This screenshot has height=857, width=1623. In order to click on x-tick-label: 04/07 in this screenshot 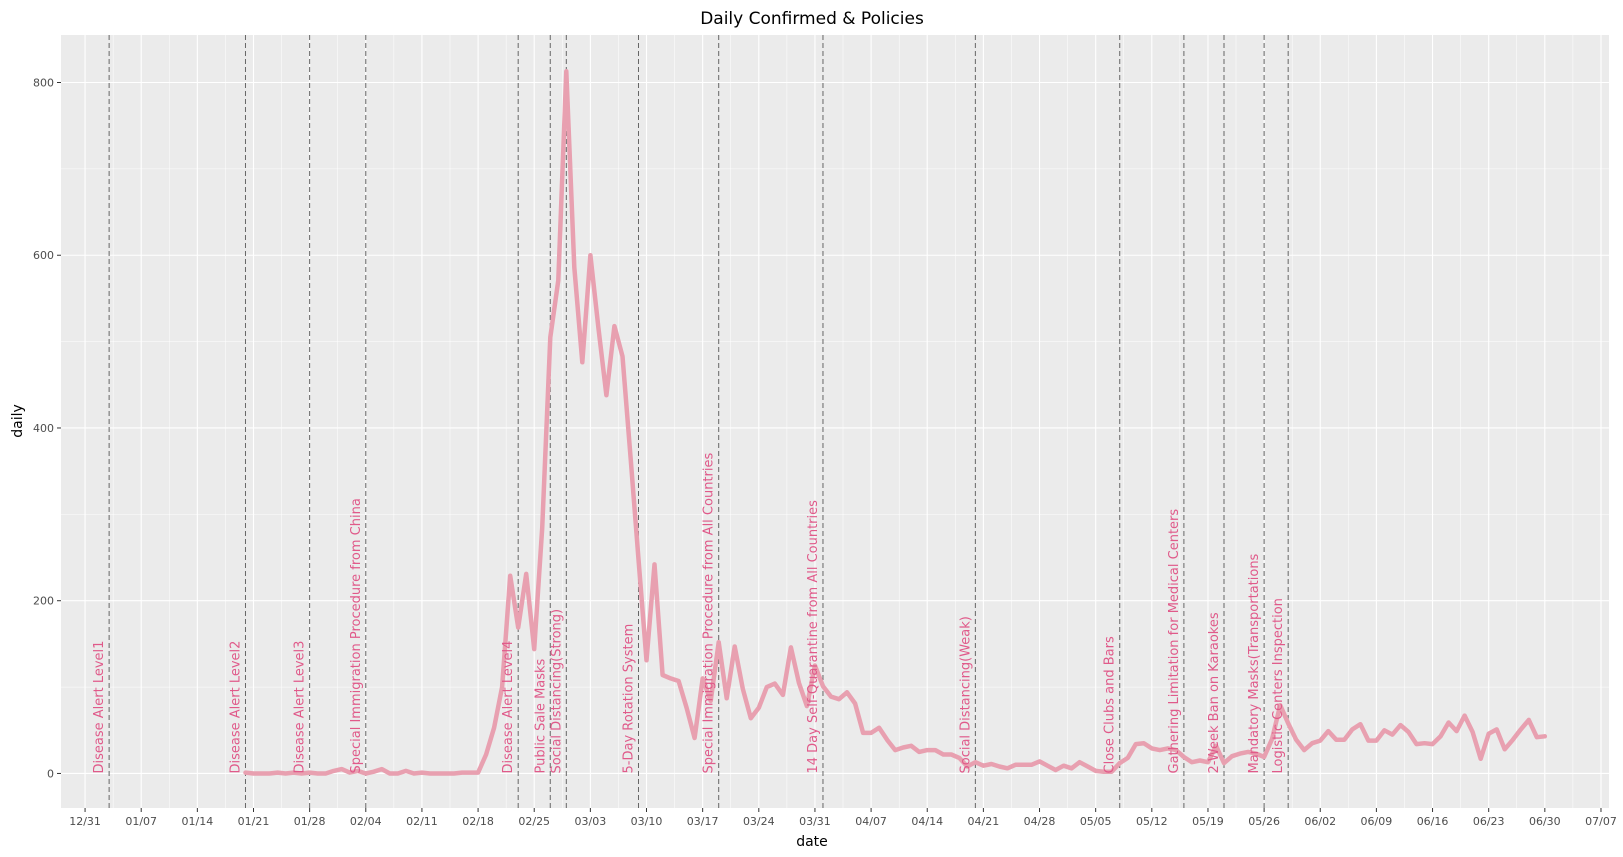, I will do `click(871, 821)`.